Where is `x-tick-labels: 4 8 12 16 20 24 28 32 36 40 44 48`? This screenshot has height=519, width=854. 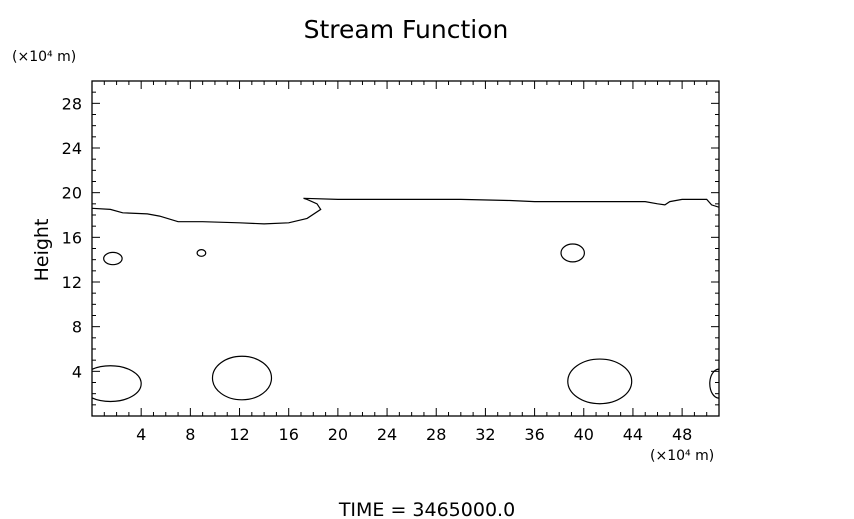
x-tick-labels: 4 8 12 16 20 24 28 32 36 40 44 48 is located at coordinates (414, 434).